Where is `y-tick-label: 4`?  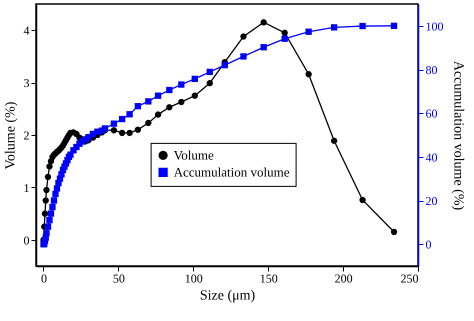 y-tick-label: 4 is located at coordinates (27, 31).